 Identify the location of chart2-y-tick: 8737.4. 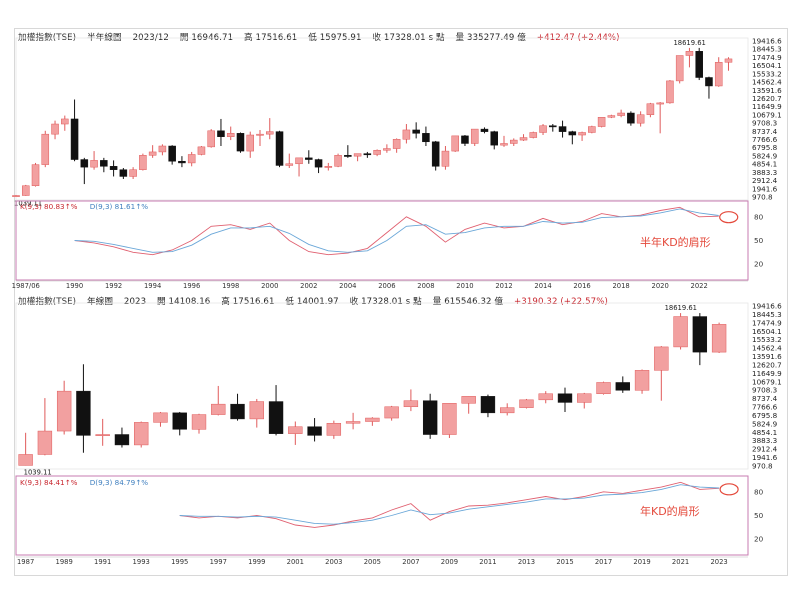
(765, 398).